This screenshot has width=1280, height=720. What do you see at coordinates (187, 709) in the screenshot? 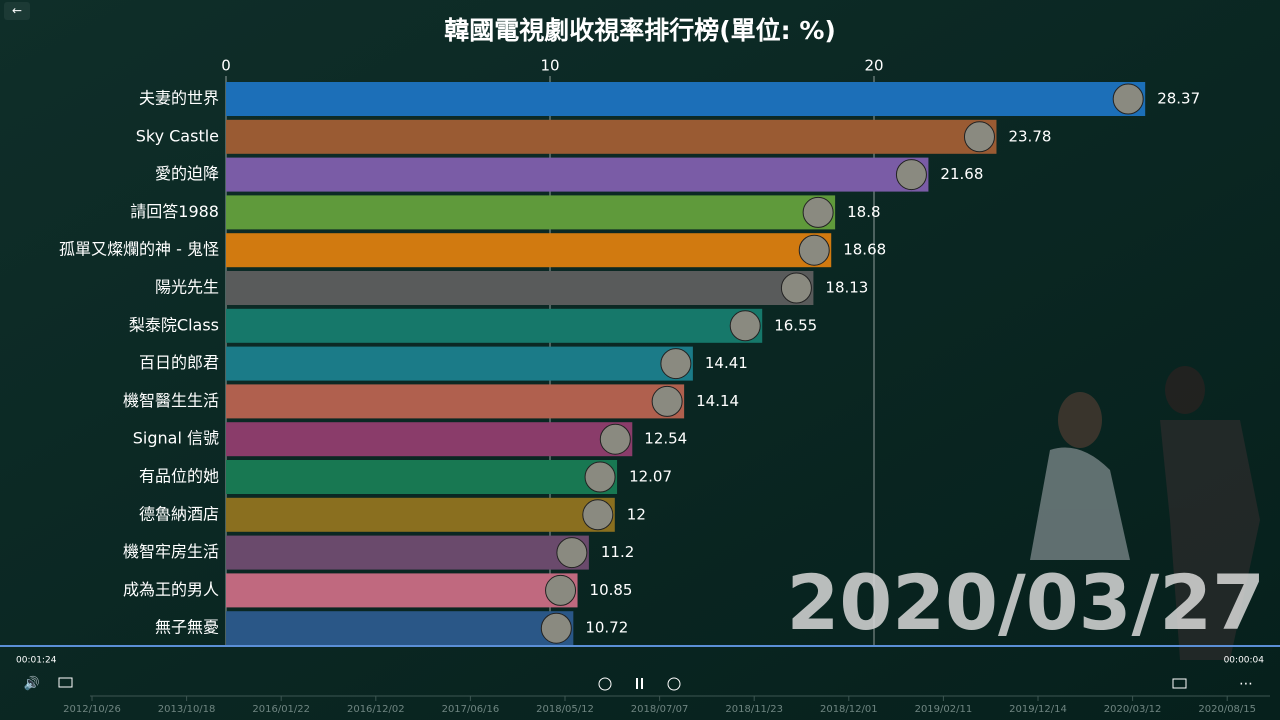
I see `timeline-label: 2013/10/18` at bounding box center [187, 709].